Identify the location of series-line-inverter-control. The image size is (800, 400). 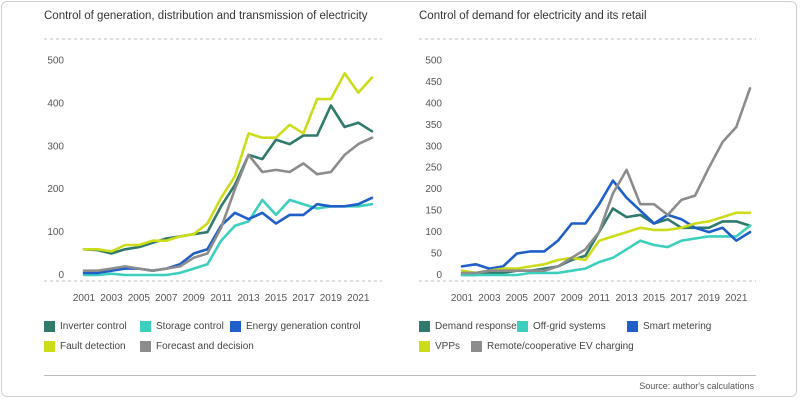
(228, 179).